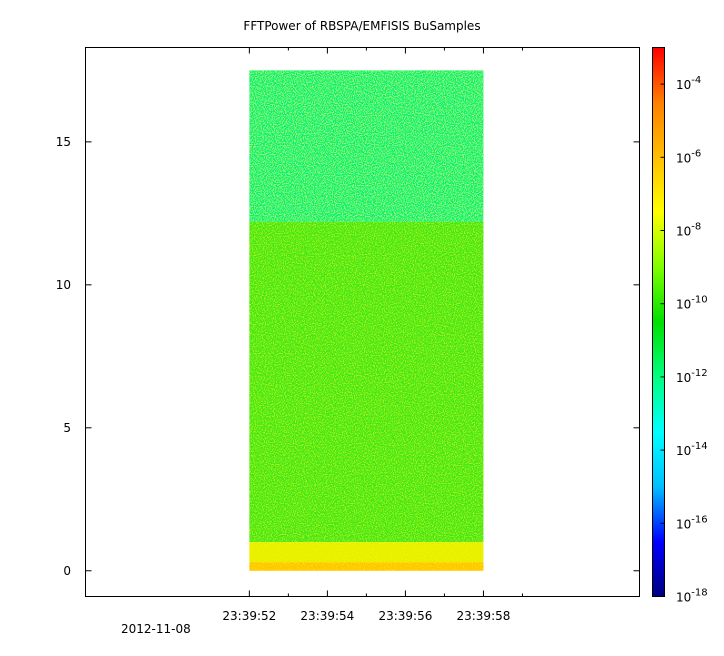  What do you see at coordinates (692, 596) in the screenshot?
I see `colorbar-tick-label: 10⁻¹⁸` at bounding box center [692, 596].